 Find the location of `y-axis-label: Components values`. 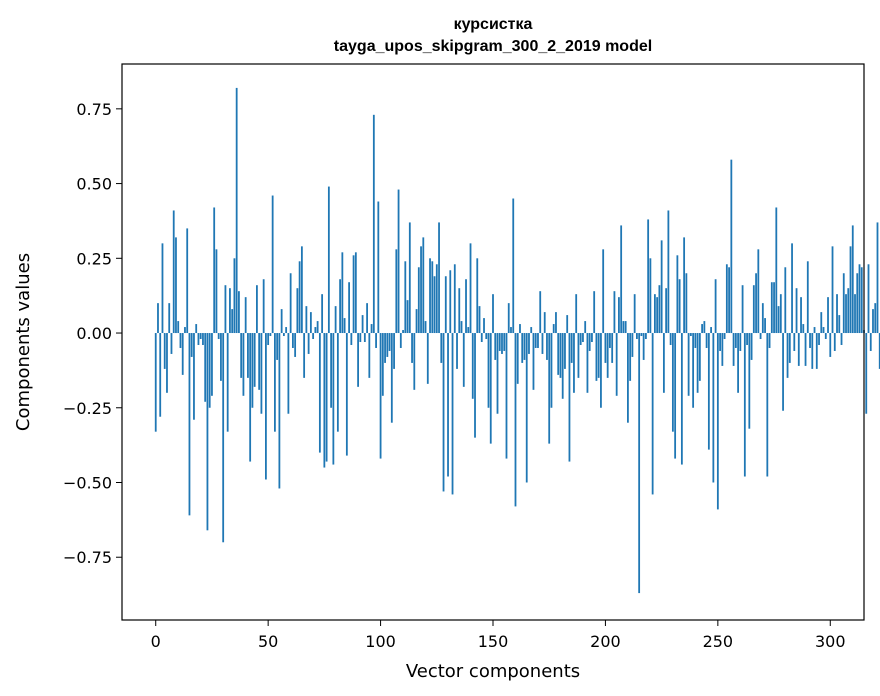

y-axis-label: Components values is located at coordinates (23, 342).